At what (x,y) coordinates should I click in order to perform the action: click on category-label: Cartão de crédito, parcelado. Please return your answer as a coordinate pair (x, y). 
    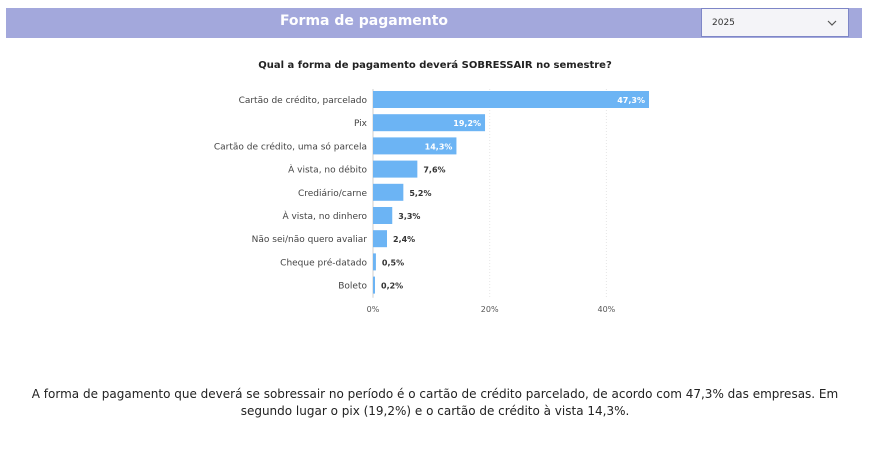
    Looking at the image, I should click on (303, 100).